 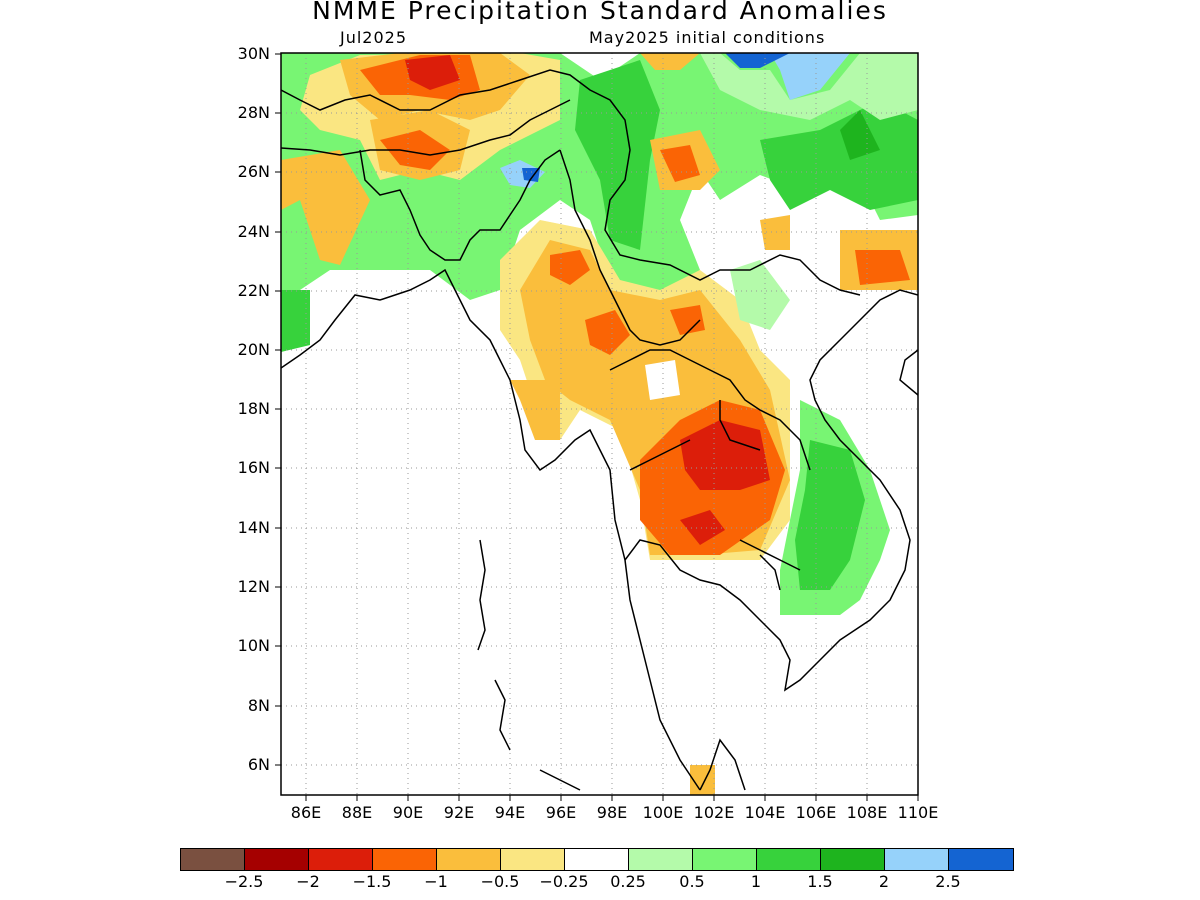 What do you see at coordinates (714, 812) in the screenshot?
I see `lon-label-102e: 102E` at bounding box center [714, 812].